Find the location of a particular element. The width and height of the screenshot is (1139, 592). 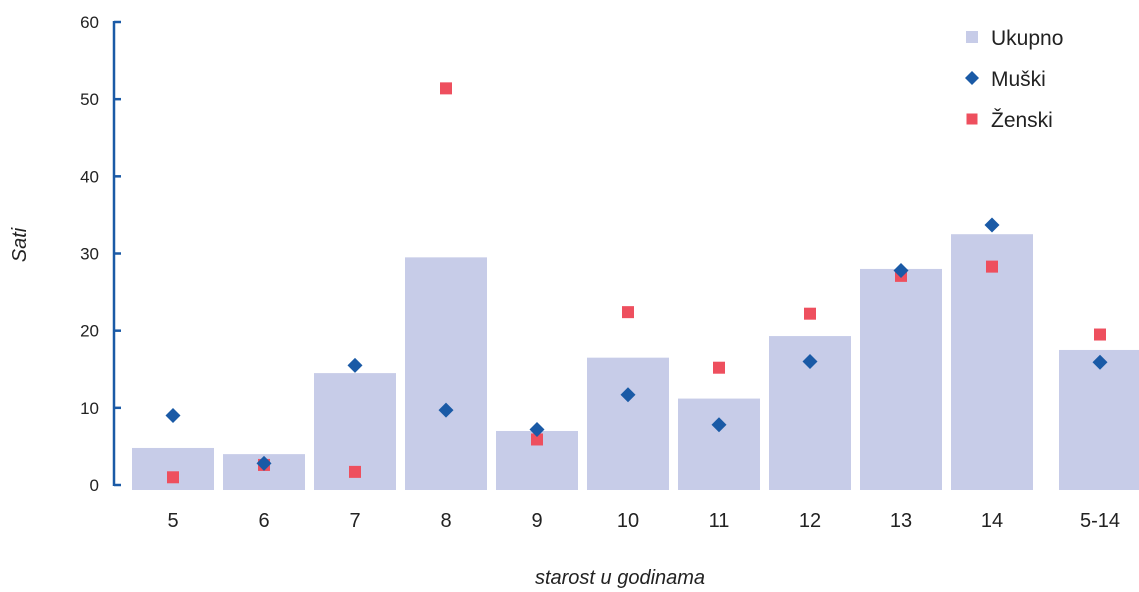

x-tick-label: 6 is located at coordinates (263, 521).